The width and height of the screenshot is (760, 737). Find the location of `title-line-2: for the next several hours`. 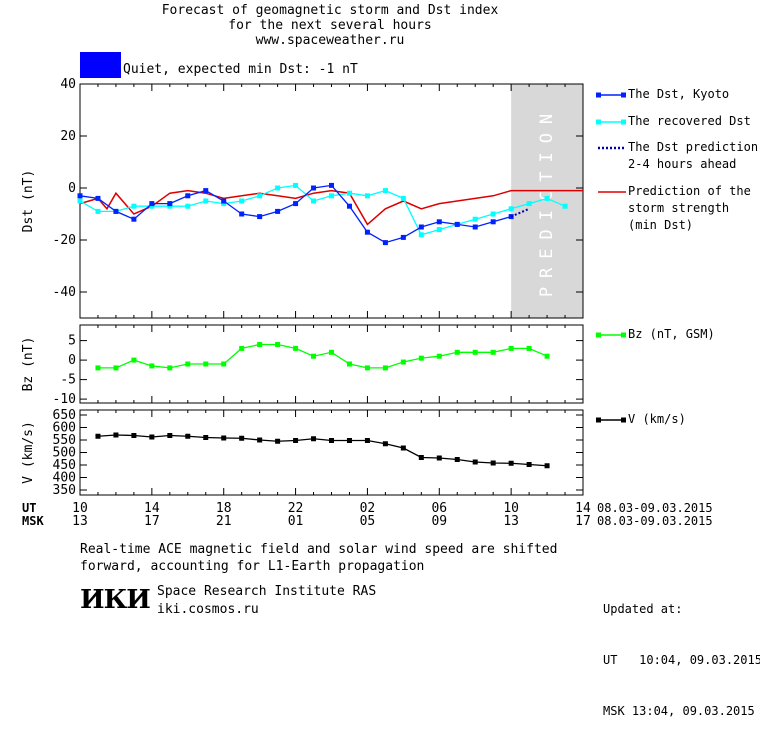

title-line-2: for the next several hours is located at coordinates (330, 25).